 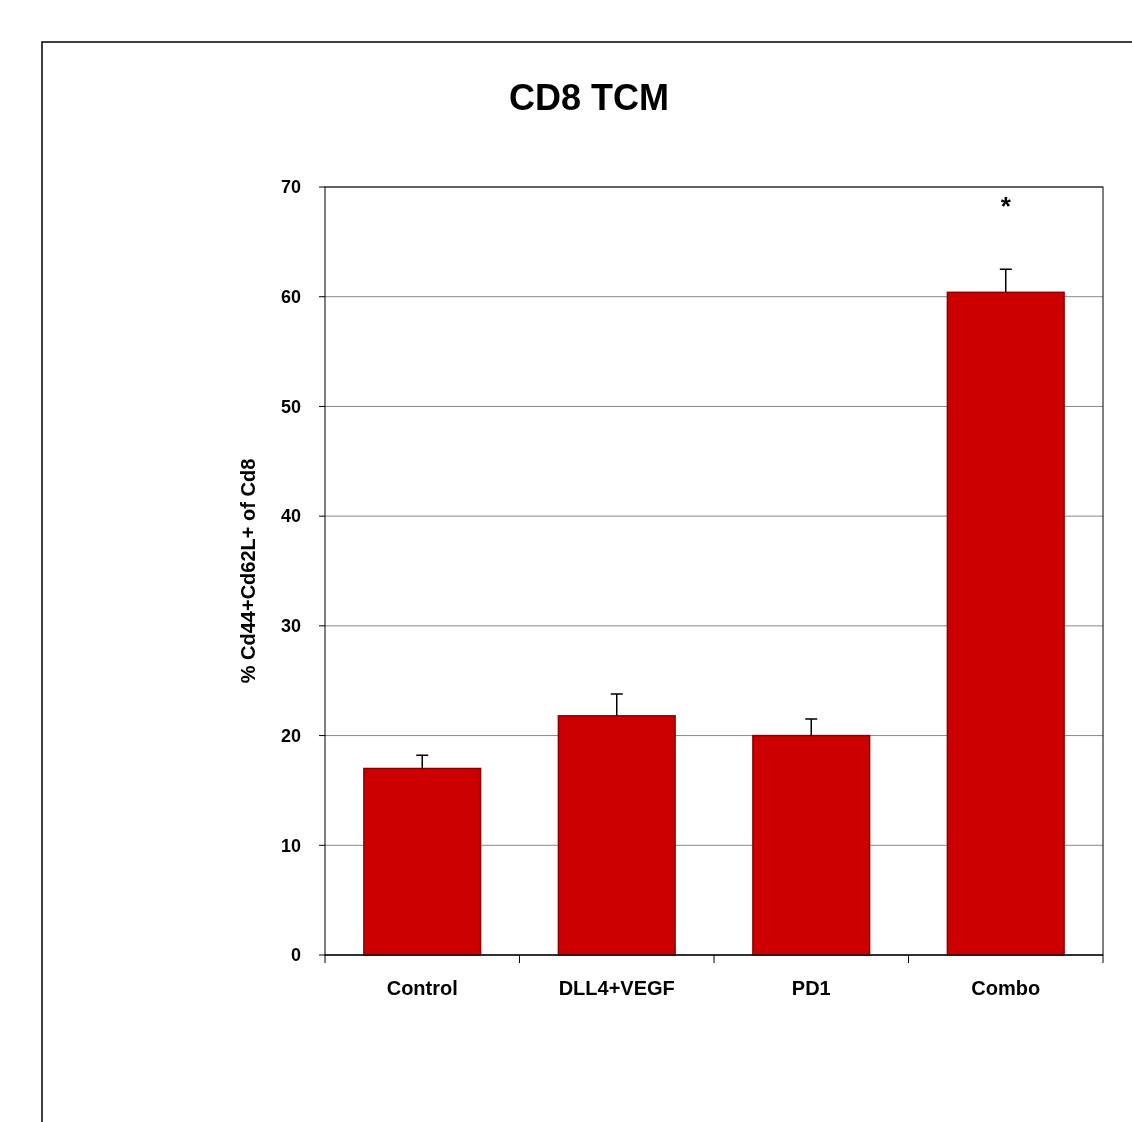 What do you see at coordinates (811, 988) in the screenshot?
I see `x-tick-label: PD1` at bounding box center [811, 988].